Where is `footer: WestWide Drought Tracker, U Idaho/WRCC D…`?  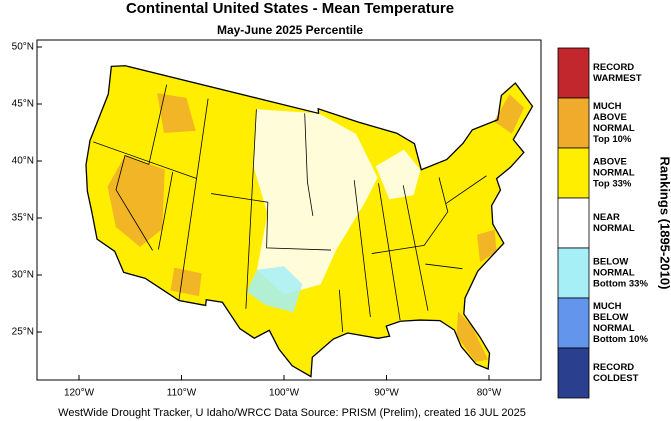
footer: WestWide Drought Tracker, U Idaho/WRCC D… is located at coordinates (292, 413).